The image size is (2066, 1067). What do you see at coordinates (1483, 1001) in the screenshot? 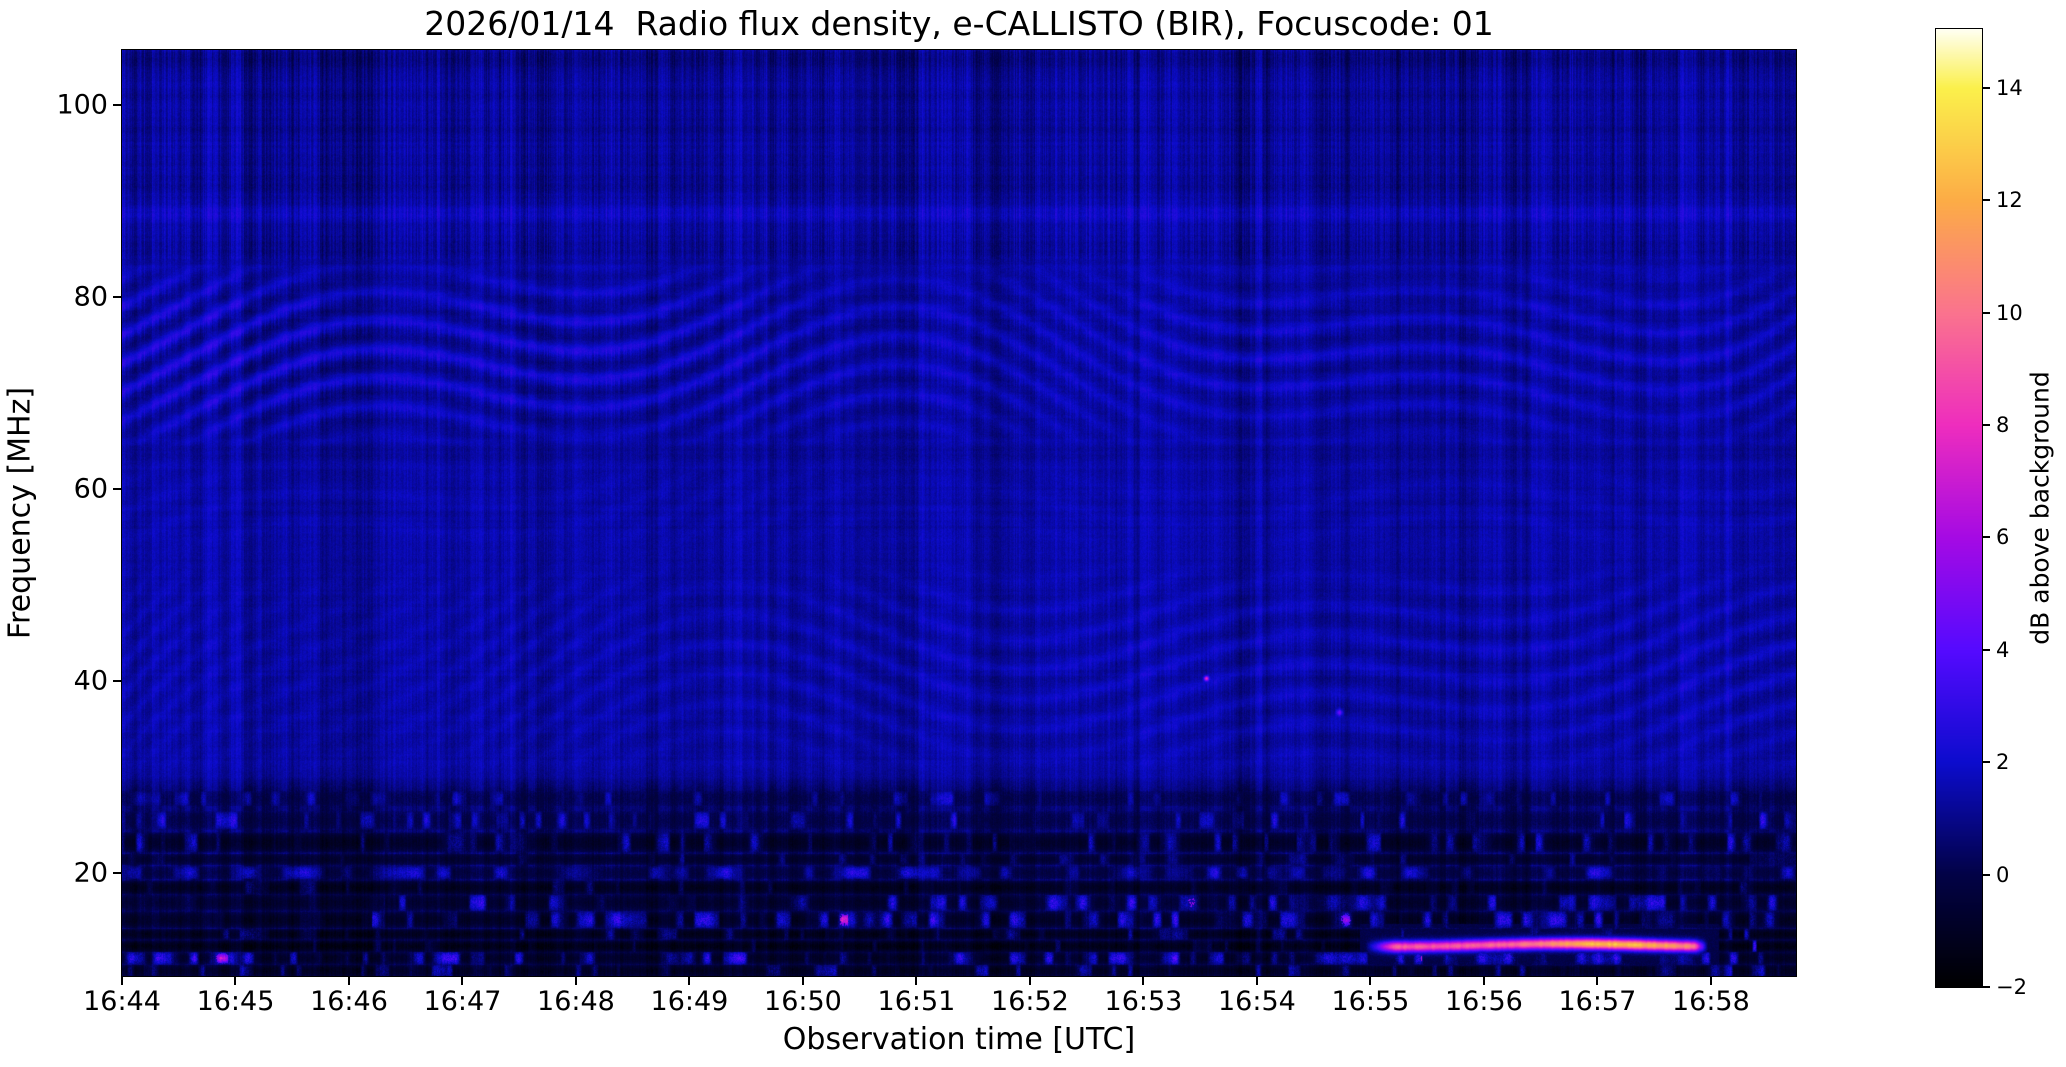
I see `x-tick-label: 16:56` at bounding box center [1483, 1001].